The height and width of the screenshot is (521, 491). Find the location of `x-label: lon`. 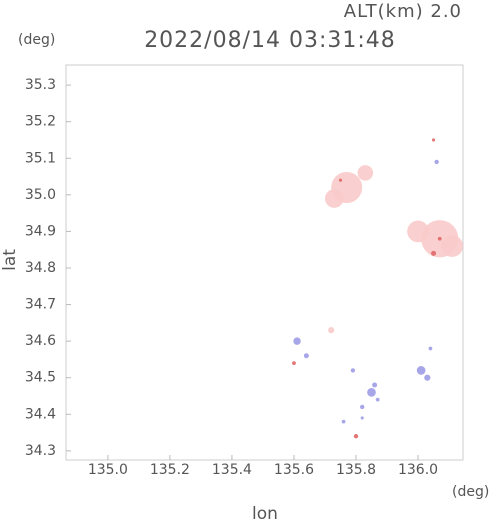

x-label: lon is located at coordinates (265, 512).